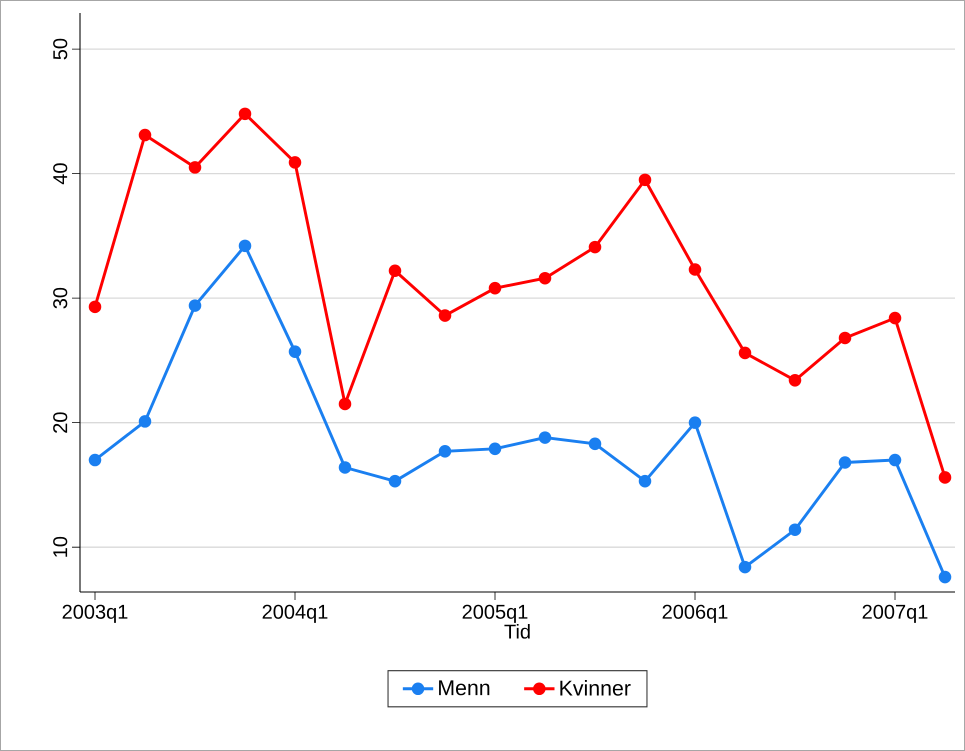 Image resolution: width=965 pixels, height=751 pixels. I want to click on x-tick-label: 2007q1, so click(895, 613).